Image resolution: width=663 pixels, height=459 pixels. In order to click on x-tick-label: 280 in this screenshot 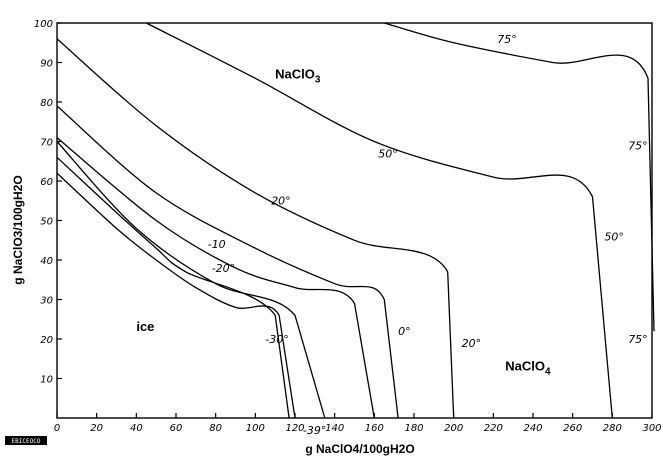, I will do `click(612, 428)`.